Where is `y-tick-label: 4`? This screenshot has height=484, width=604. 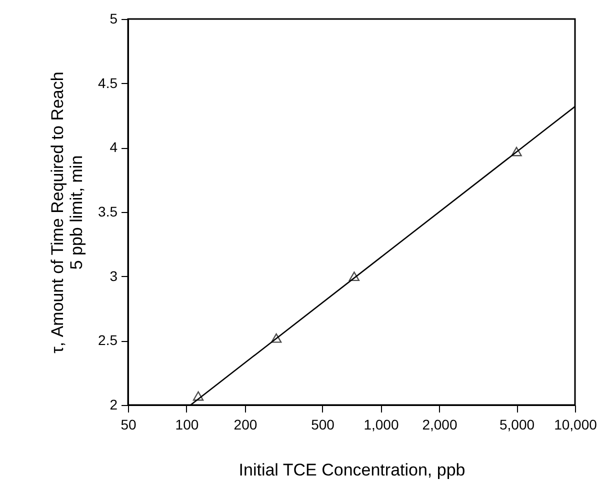 y-tick-label: 4 is located at coordinates (114, 147).